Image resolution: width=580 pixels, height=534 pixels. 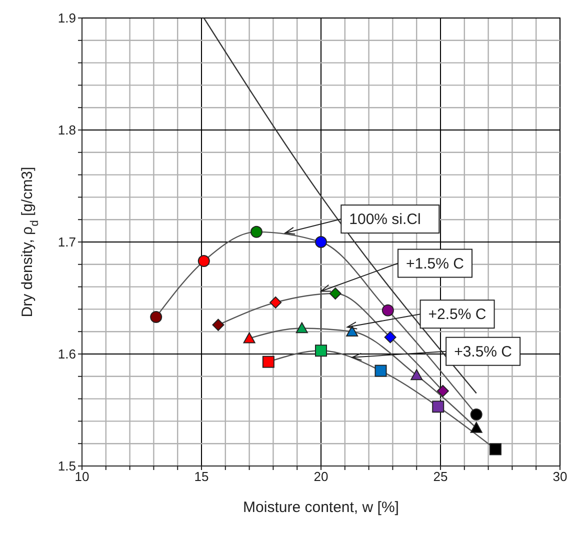 What do you see at coordinates (560, 476) in the screenshot?
I see `x-tick-label: 30` at bounding box center [560, 476].